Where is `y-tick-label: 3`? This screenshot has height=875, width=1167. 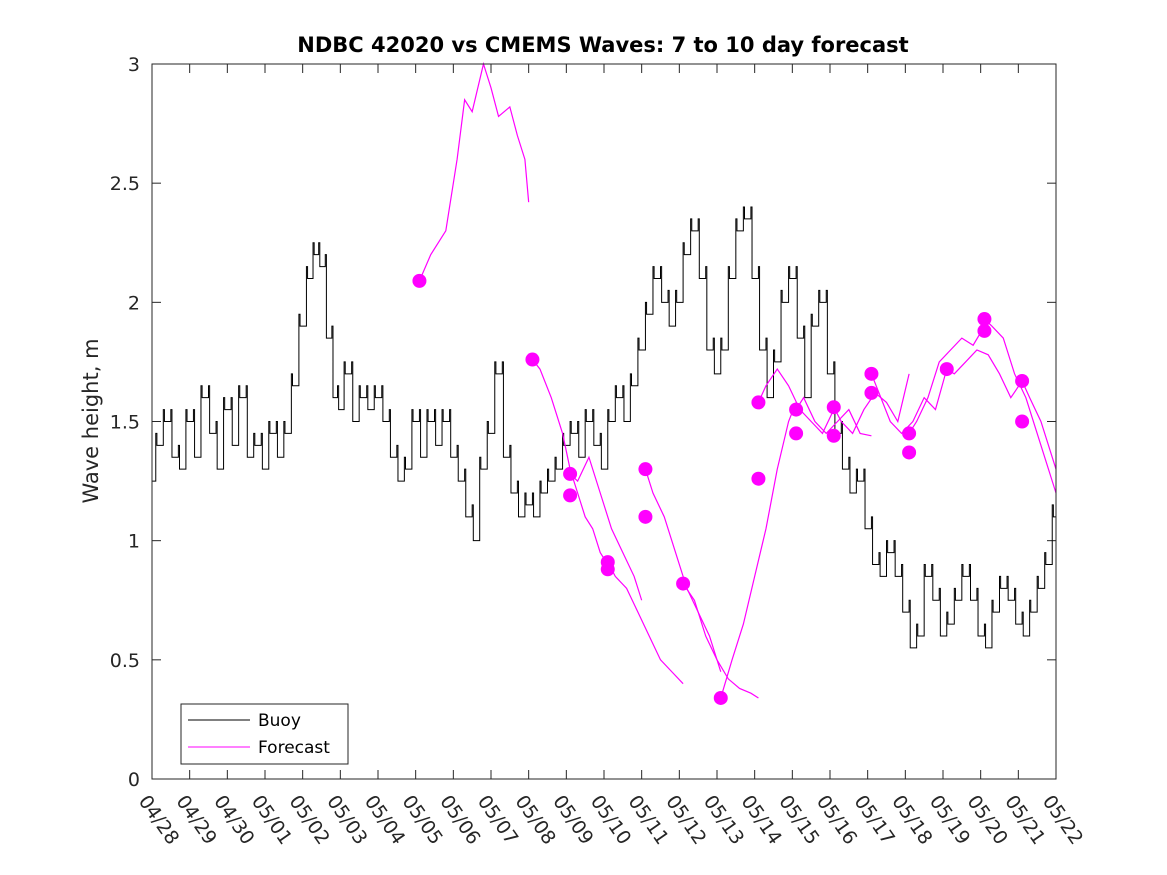
y-tick-label: 3 is located at coordinates (134, 65).